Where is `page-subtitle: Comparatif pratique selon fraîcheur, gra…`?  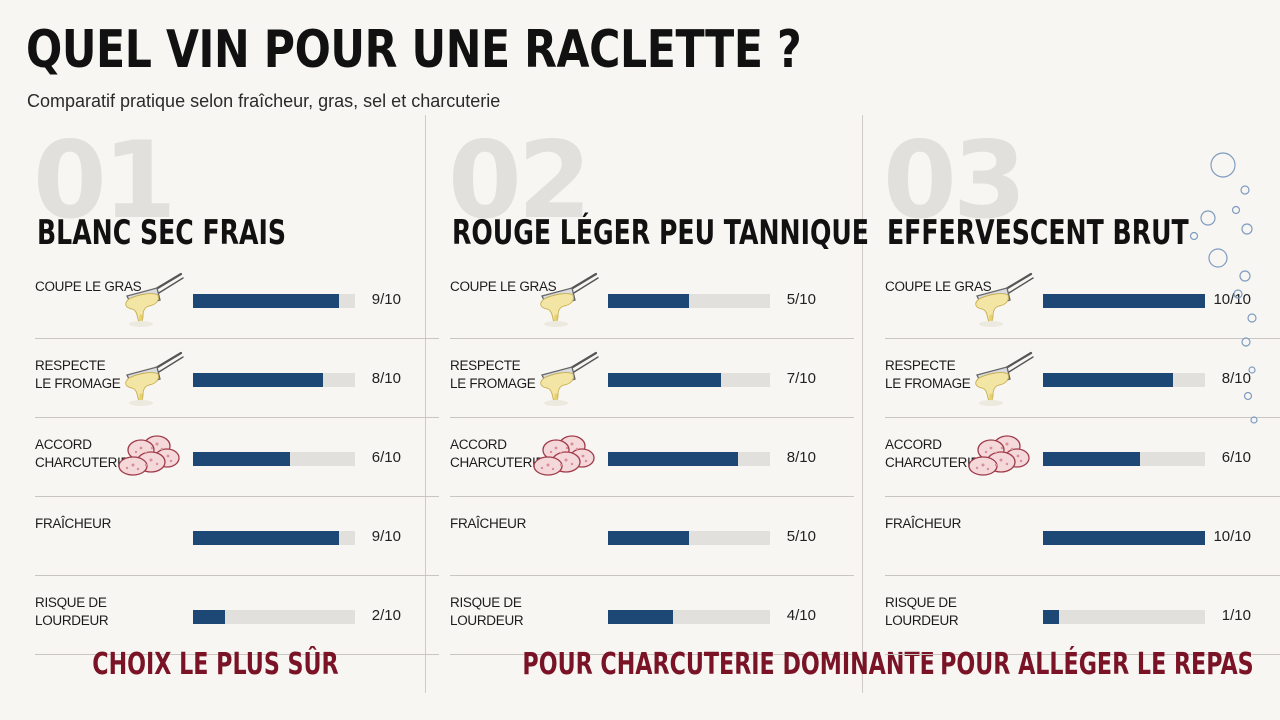
page-subtitle: Comparatif pratique selon fraîcheur, gra… is located at coordinates (264, 101).